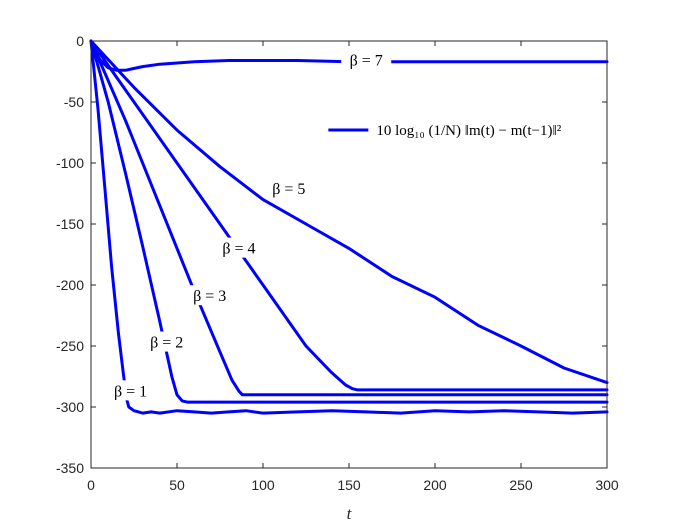 The width and height of the screenshot is (692, 526). What do you see at coordinates (70, 346) in the screenshot?
I see `y-tick-label: -250` at bounding box center [70, 346].